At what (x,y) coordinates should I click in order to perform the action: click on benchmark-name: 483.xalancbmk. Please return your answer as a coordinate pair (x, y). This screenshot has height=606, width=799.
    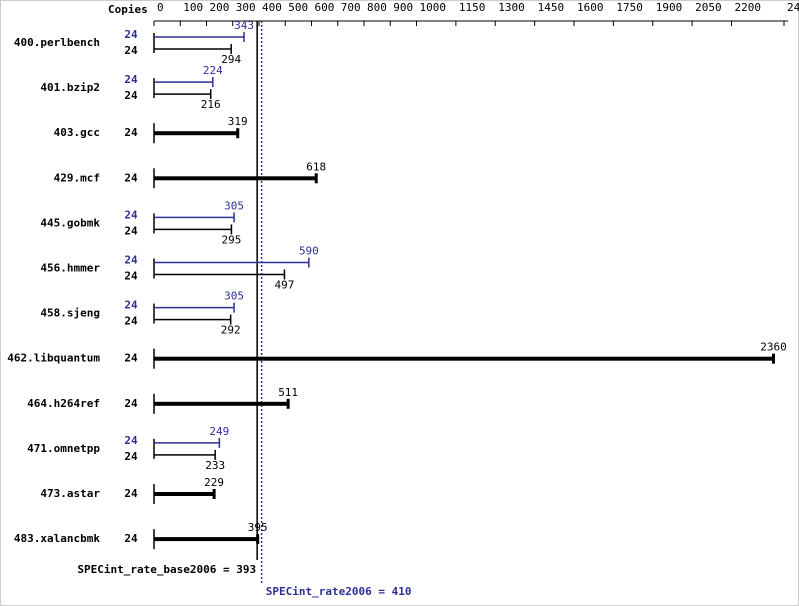
    Looking at the image, I should click on (57, 538).